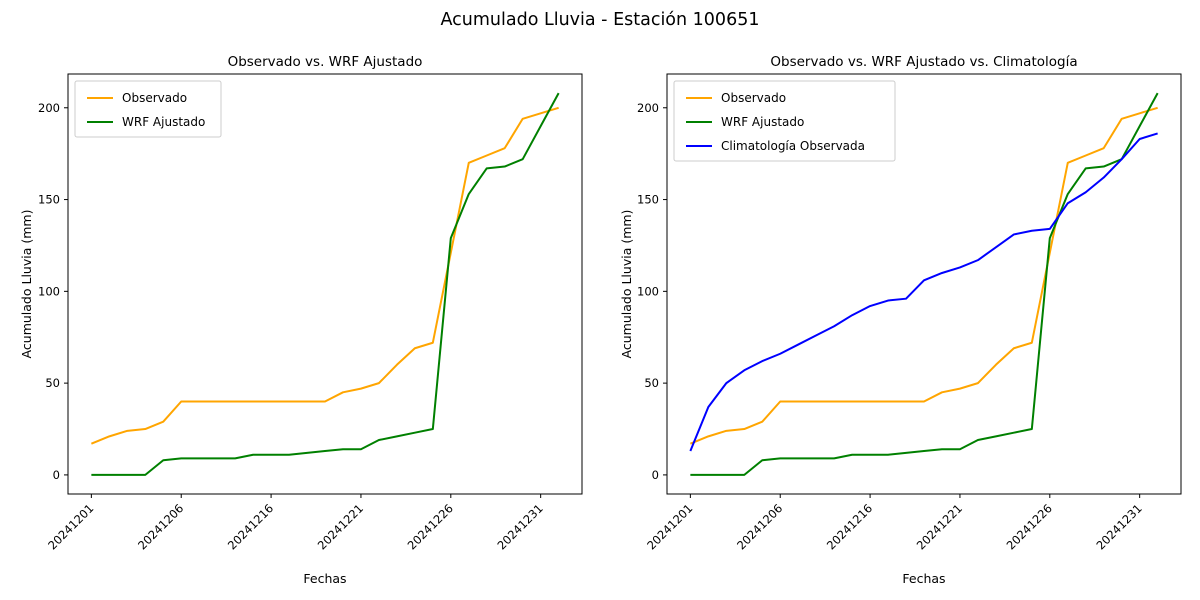 This screenshot has width=1200, height=600. I want to click on legend-label: Climatología Observada, so click(793, 146).